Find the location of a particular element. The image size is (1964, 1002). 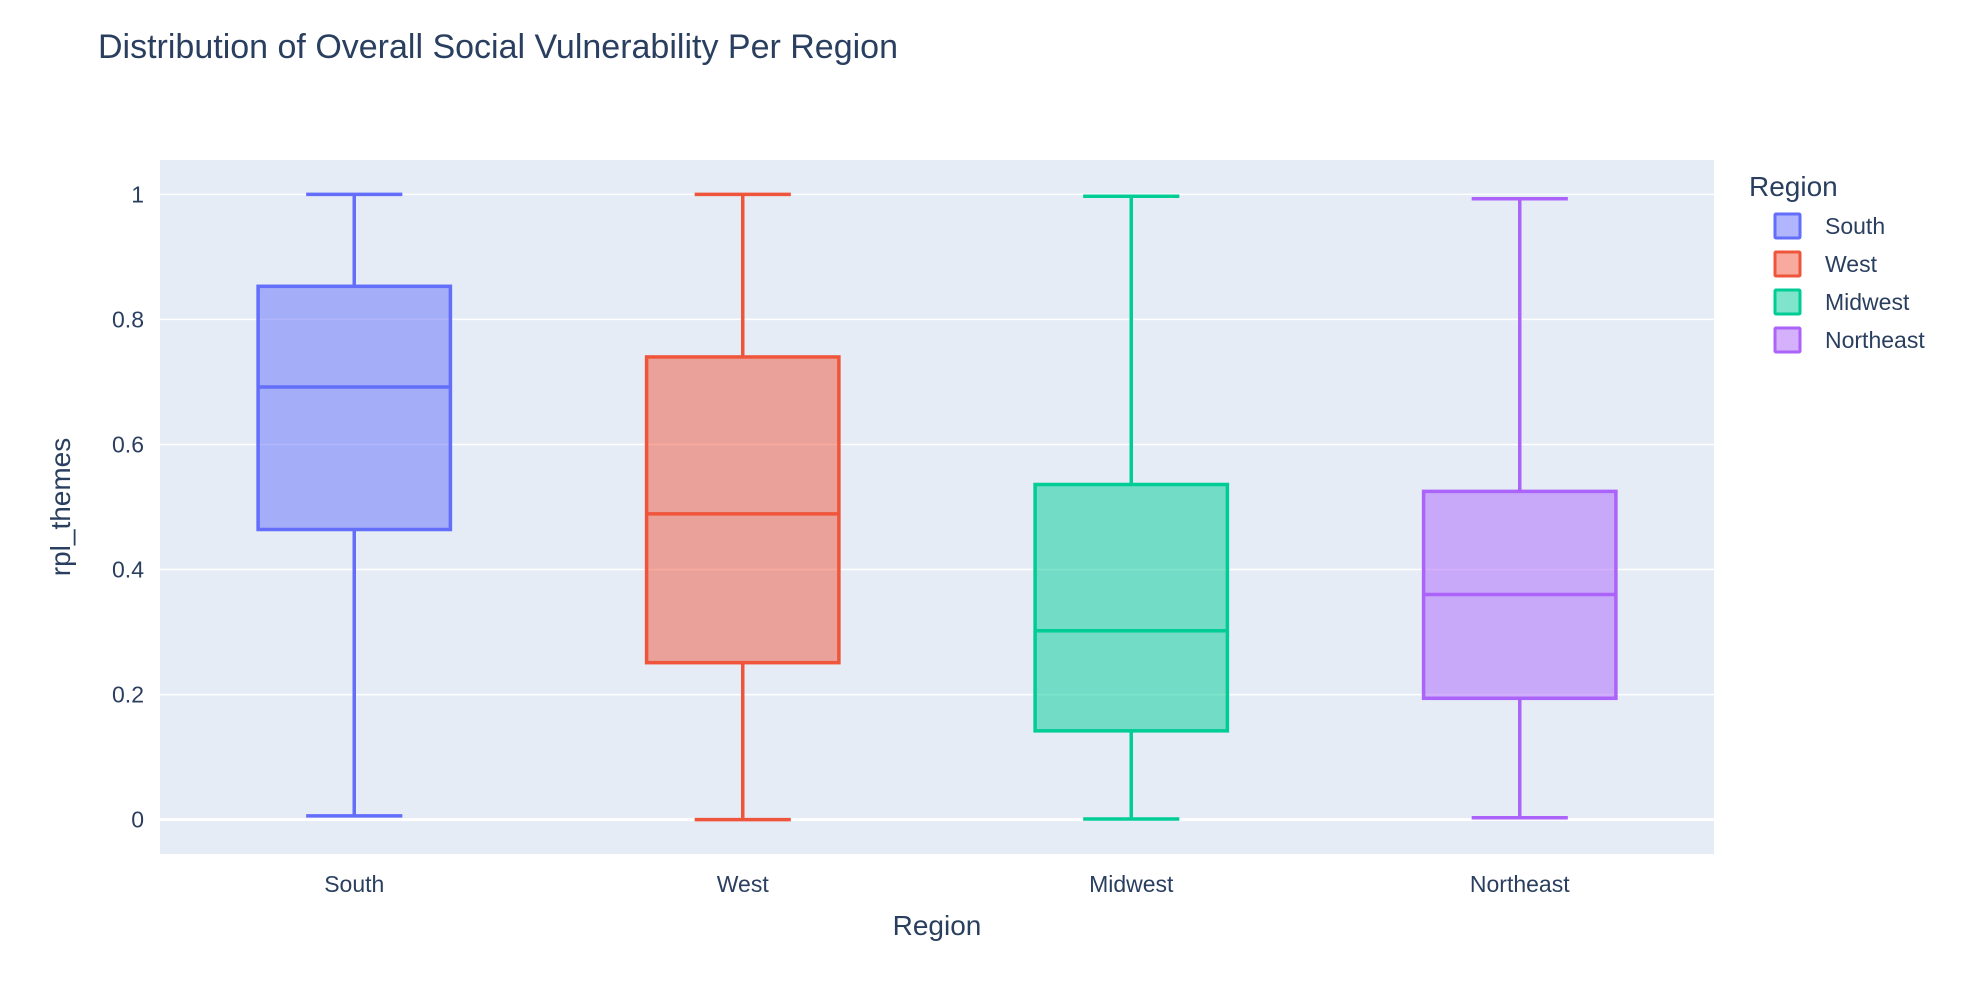

legend-item-south: South is located at coordinates (1829, 226).